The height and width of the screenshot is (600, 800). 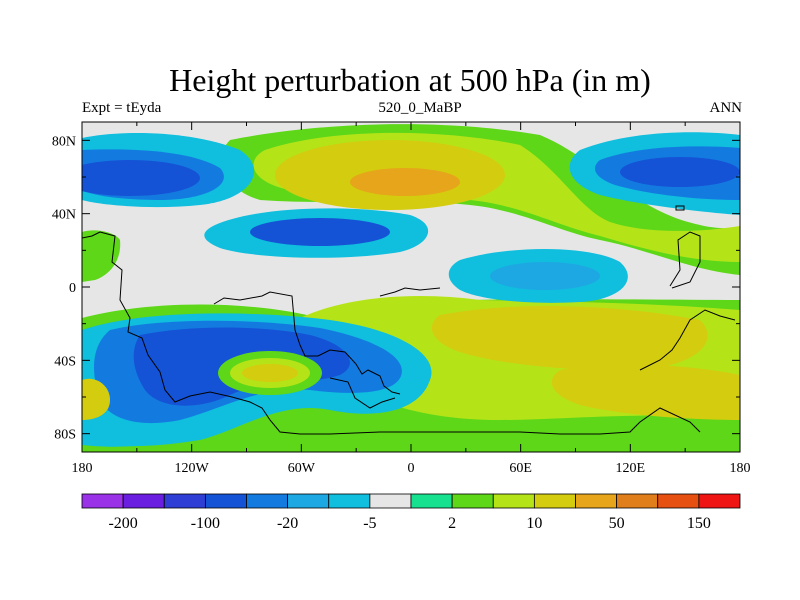 I want to click on colorbar: -200 -100 -20 -5 2 10 50 150, so click(x=411, y=512).